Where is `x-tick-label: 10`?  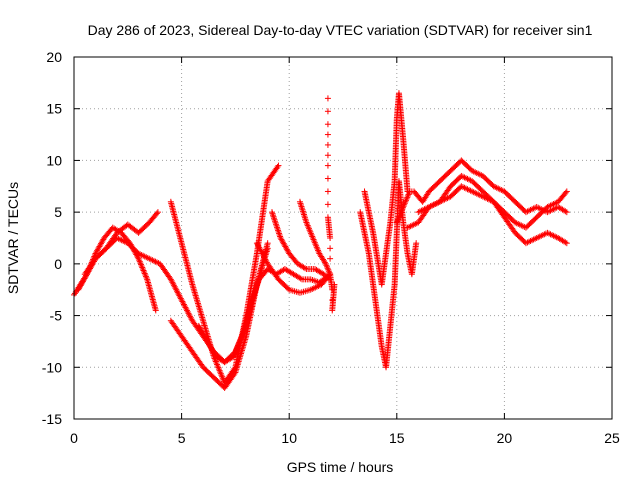
x-tick-label: 10 is located at coordinates (289, 438).